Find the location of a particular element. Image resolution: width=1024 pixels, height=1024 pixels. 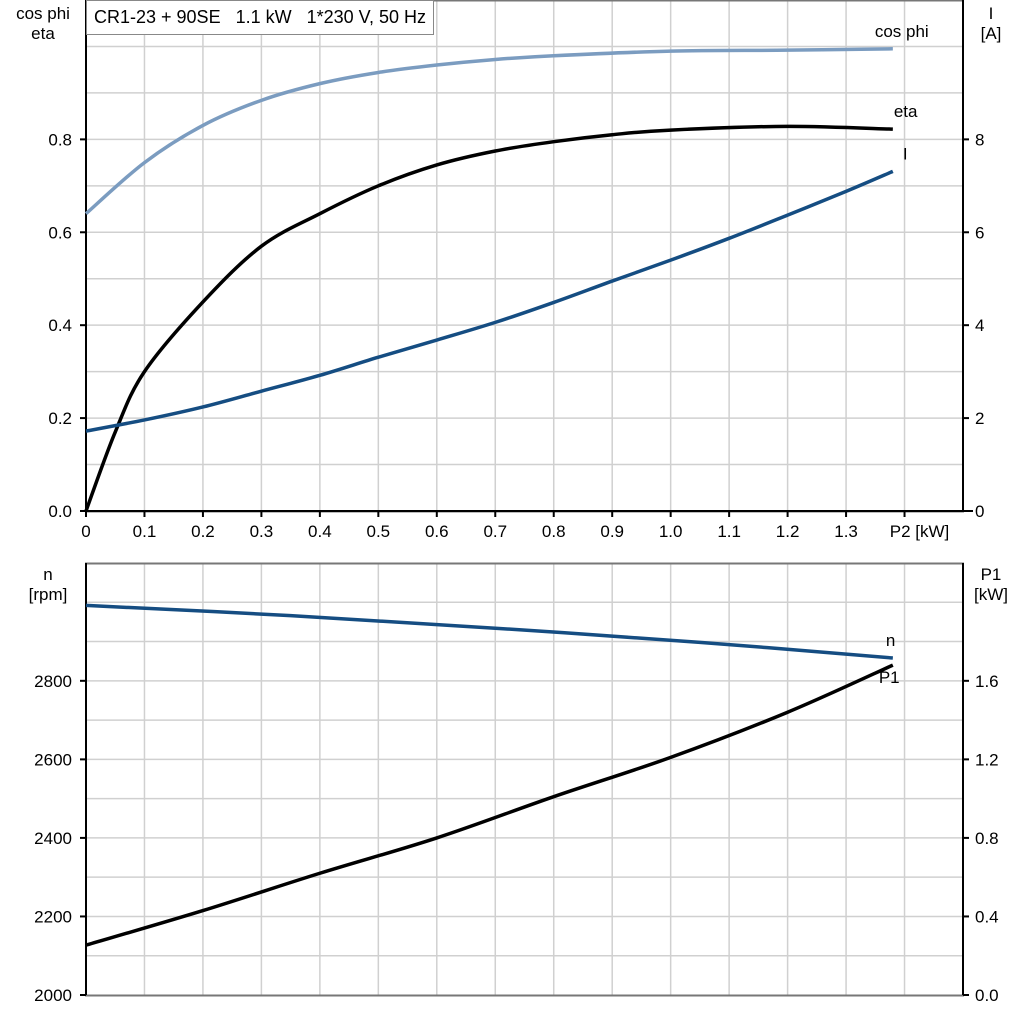

x-axis-label: P2 [kW] is located at coordinates (920, 531).